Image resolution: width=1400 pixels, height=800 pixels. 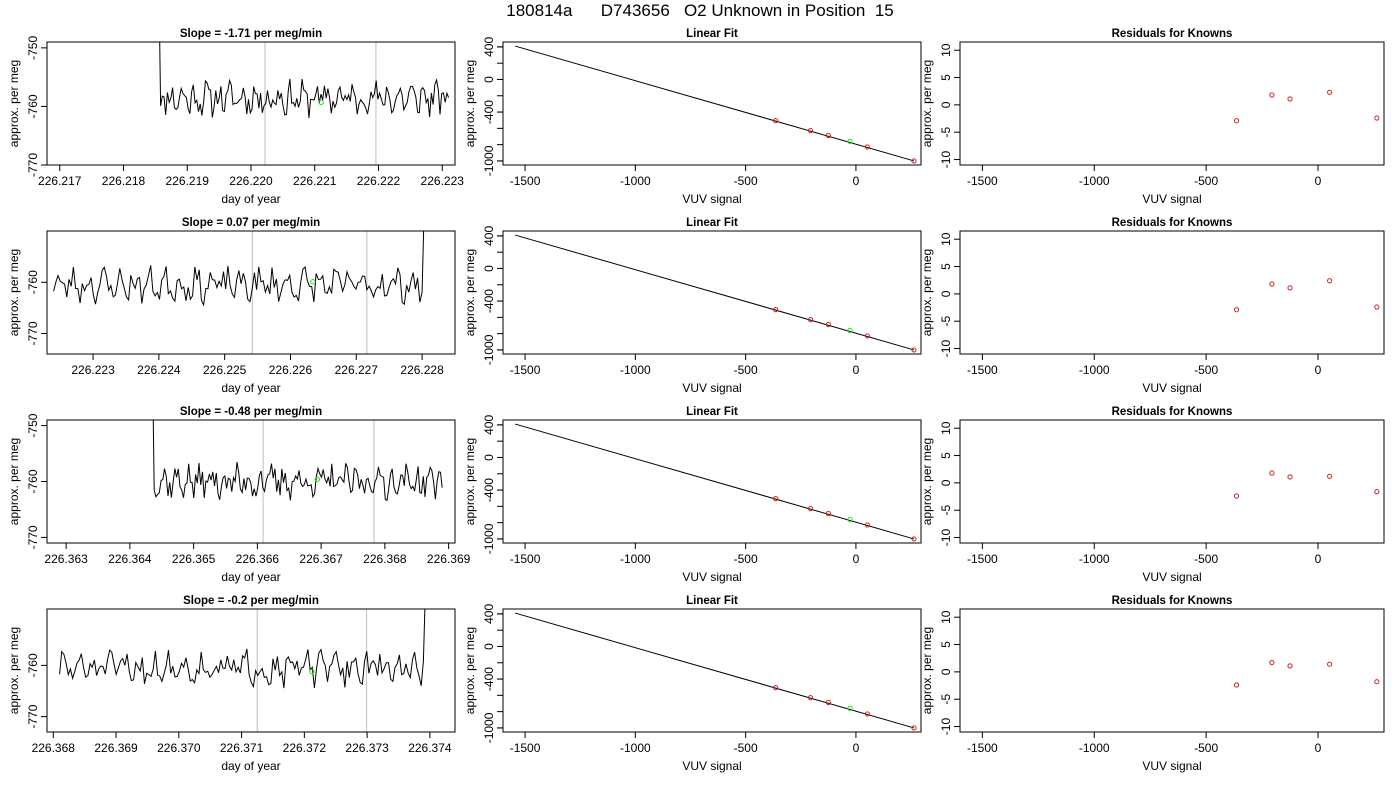 I want to click on x-tick-label: 226.372, so click(x=305, y=748).